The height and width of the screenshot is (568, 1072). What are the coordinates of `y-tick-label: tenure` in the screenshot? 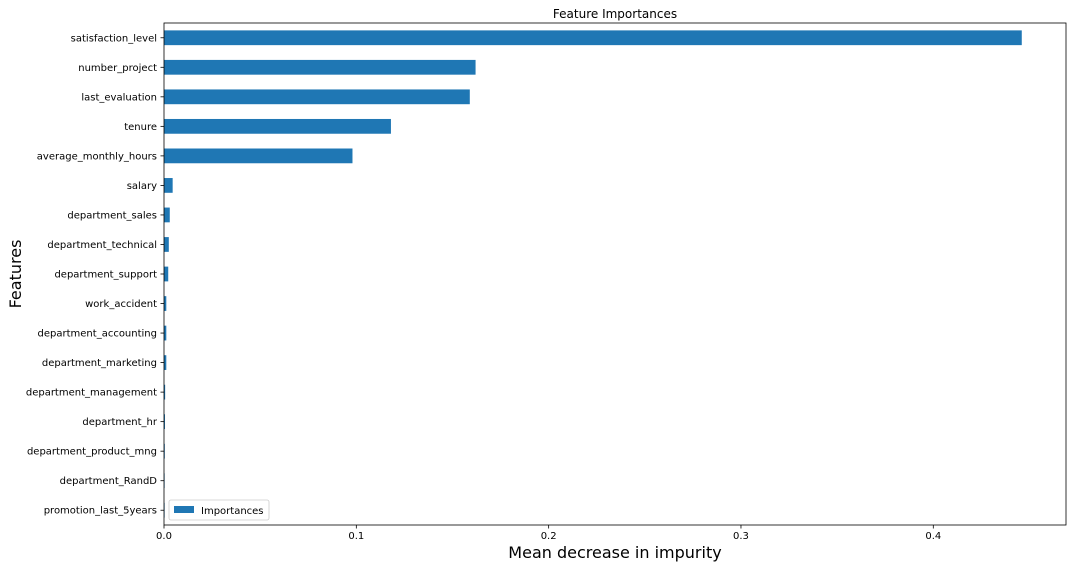 It's located at (140, 127).